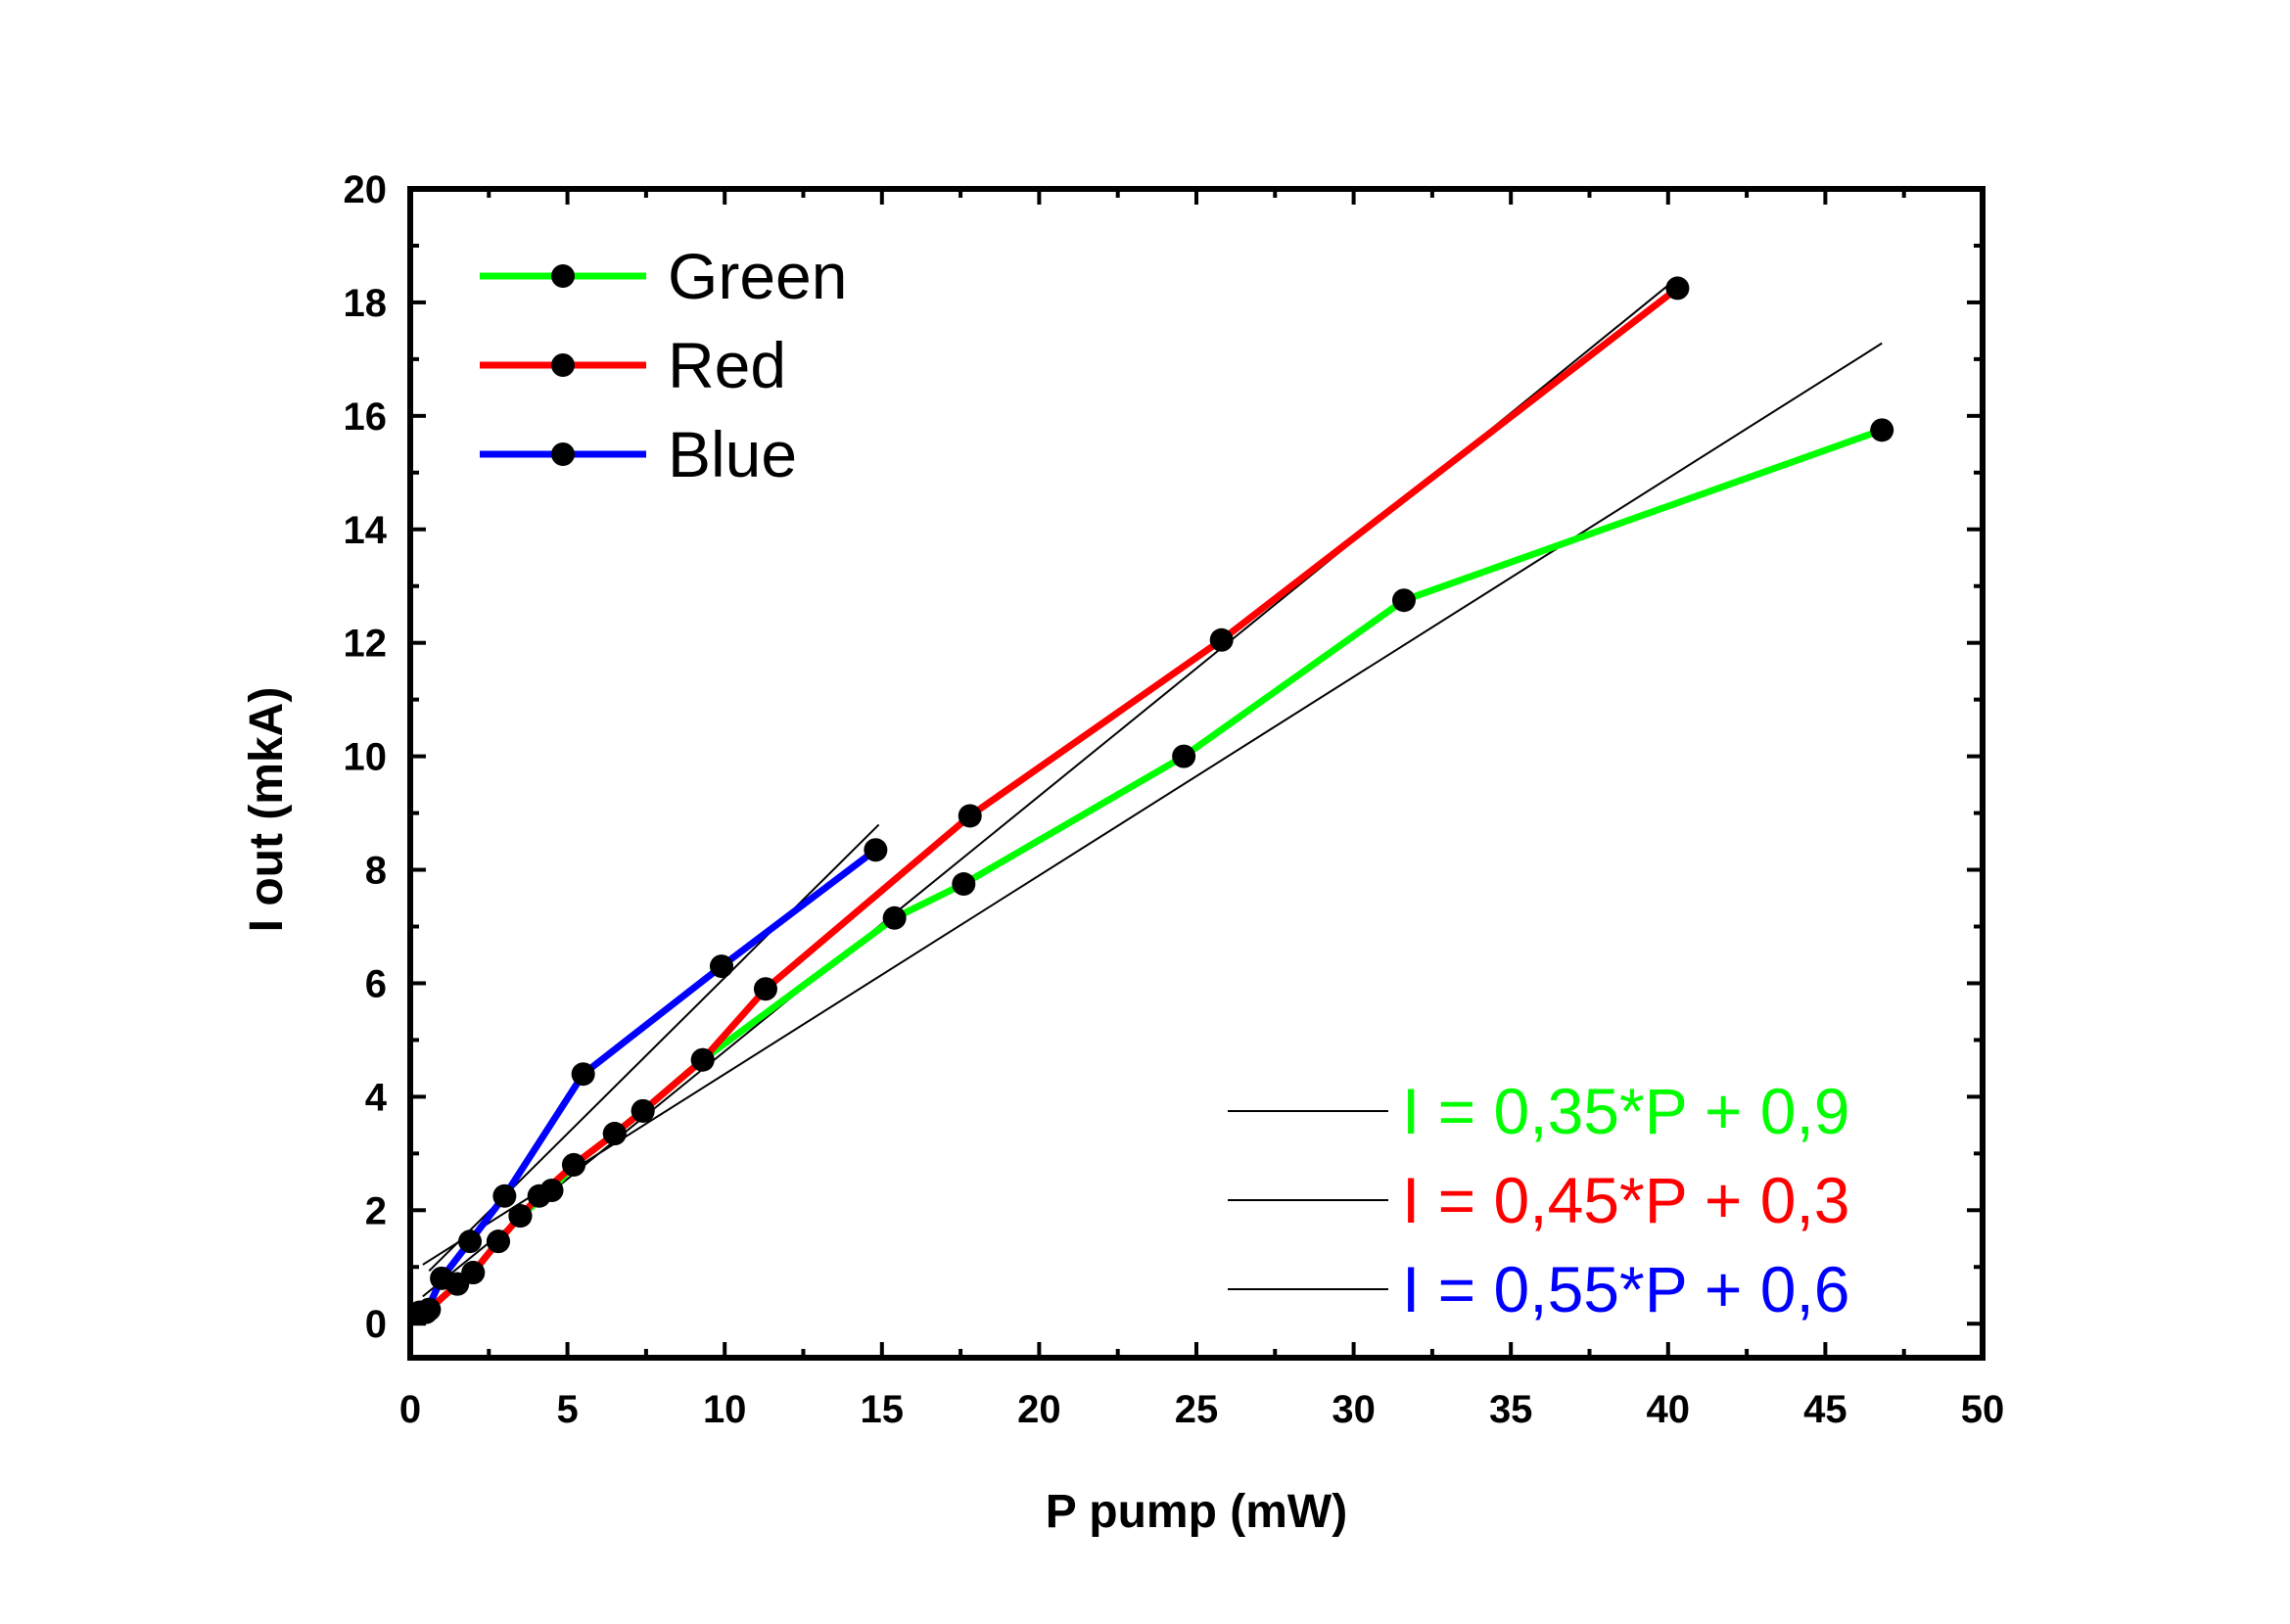  Describe the element at coordinates (1039, 1409) in the screenshot. I see `x-tick-label: 20` at that location.